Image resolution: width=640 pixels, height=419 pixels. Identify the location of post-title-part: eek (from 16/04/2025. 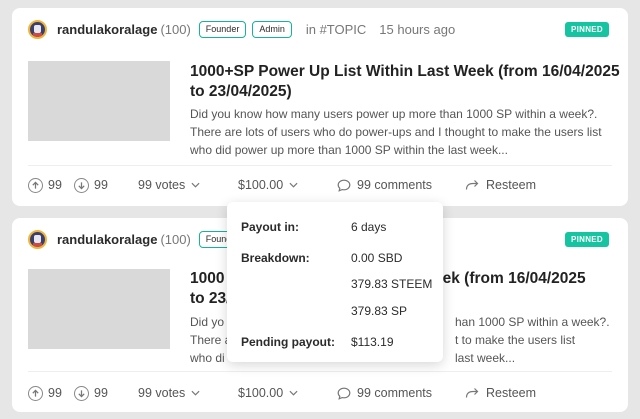
(510, 278).